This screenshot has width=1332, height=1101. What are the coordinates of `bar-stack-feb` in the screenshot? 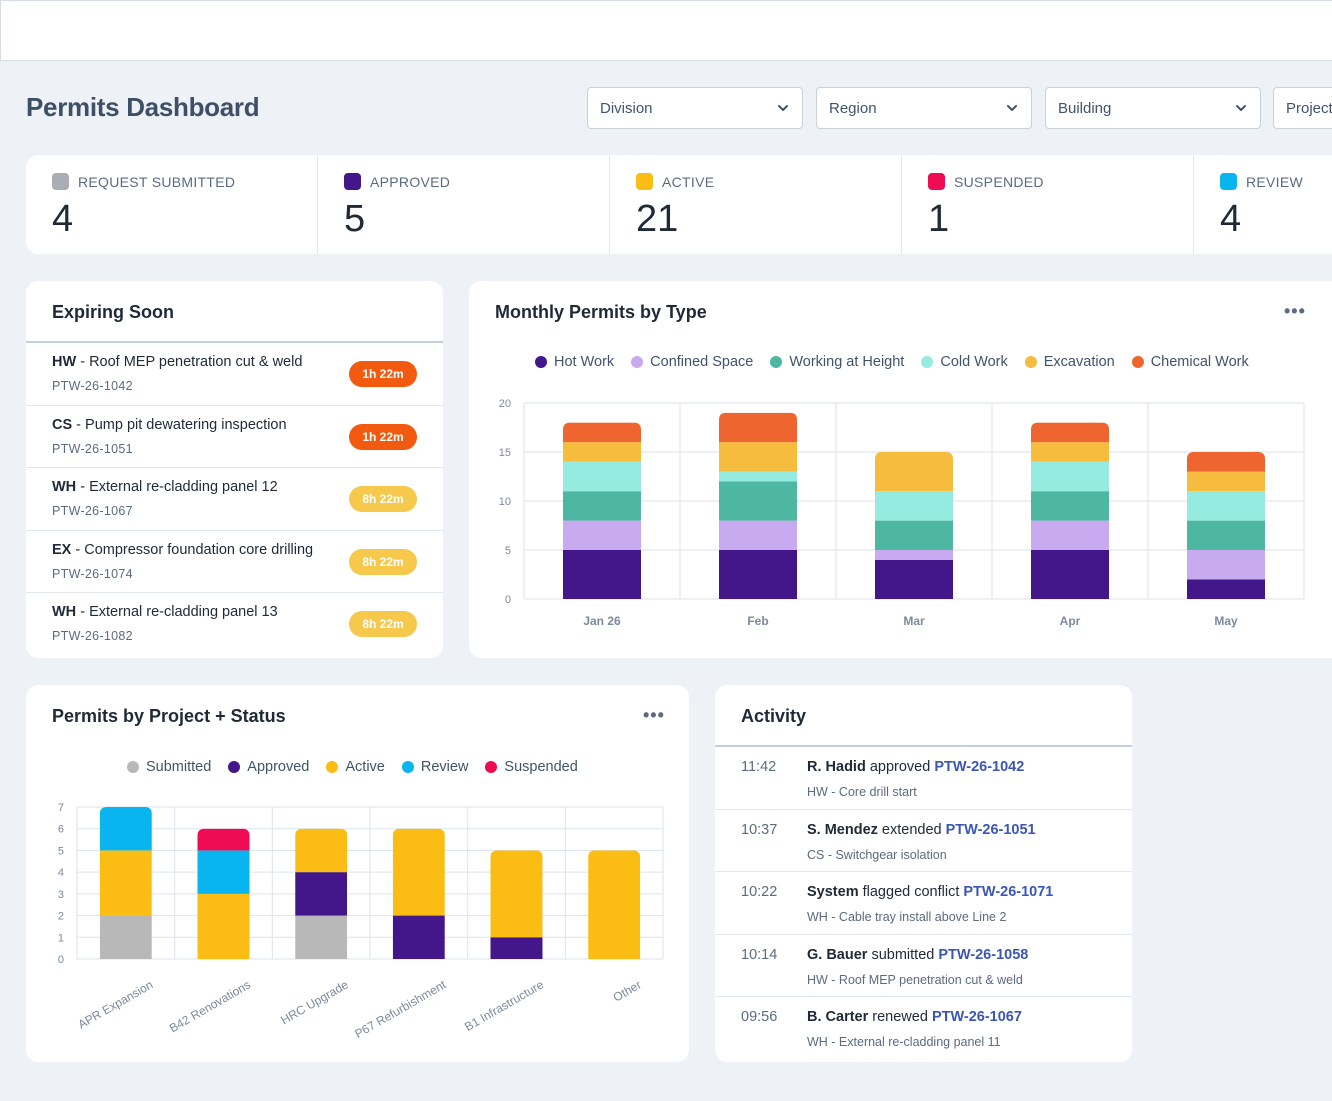 It's located at (758, 505).